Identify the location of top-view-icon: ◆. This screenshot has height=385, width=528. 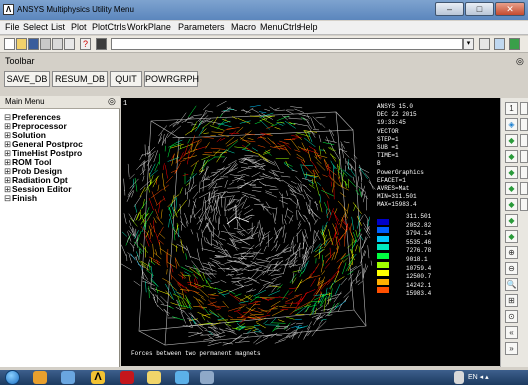
(511, 156).